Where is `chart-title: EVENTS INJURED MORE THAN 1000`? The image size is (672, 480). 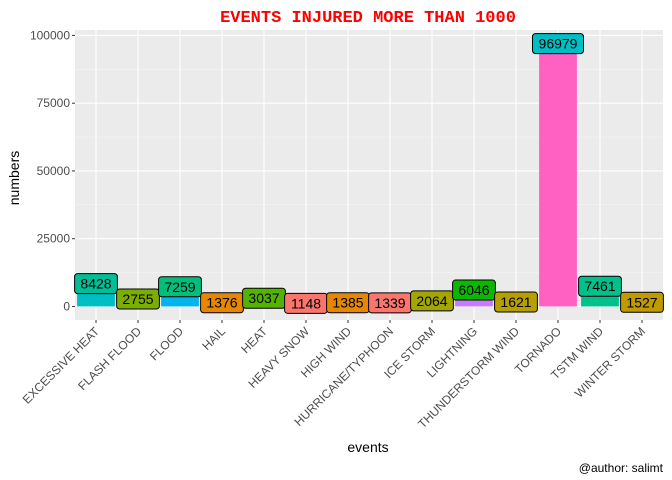
chart-title: EVENTS INJURED MORE THAN 1000 is located at coordinates (368, 18).